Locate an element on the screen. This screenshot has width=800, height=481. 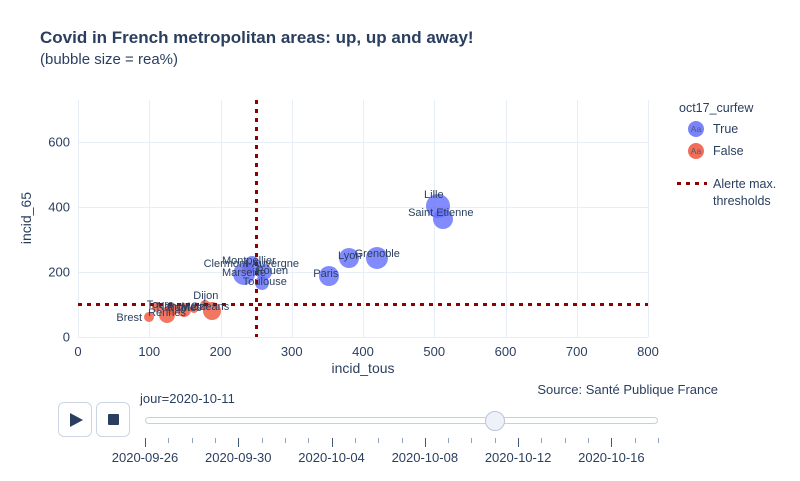
threshold-line-vertical is located at coordinates (256, 218).